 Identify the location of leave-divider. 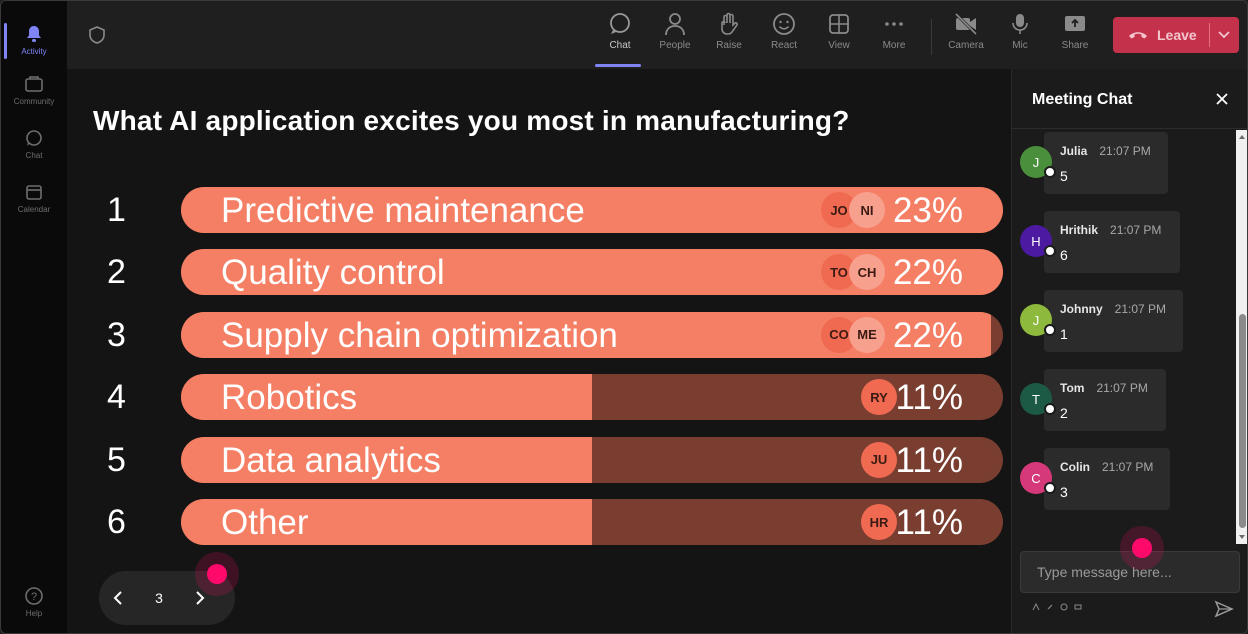
(1209, 35).